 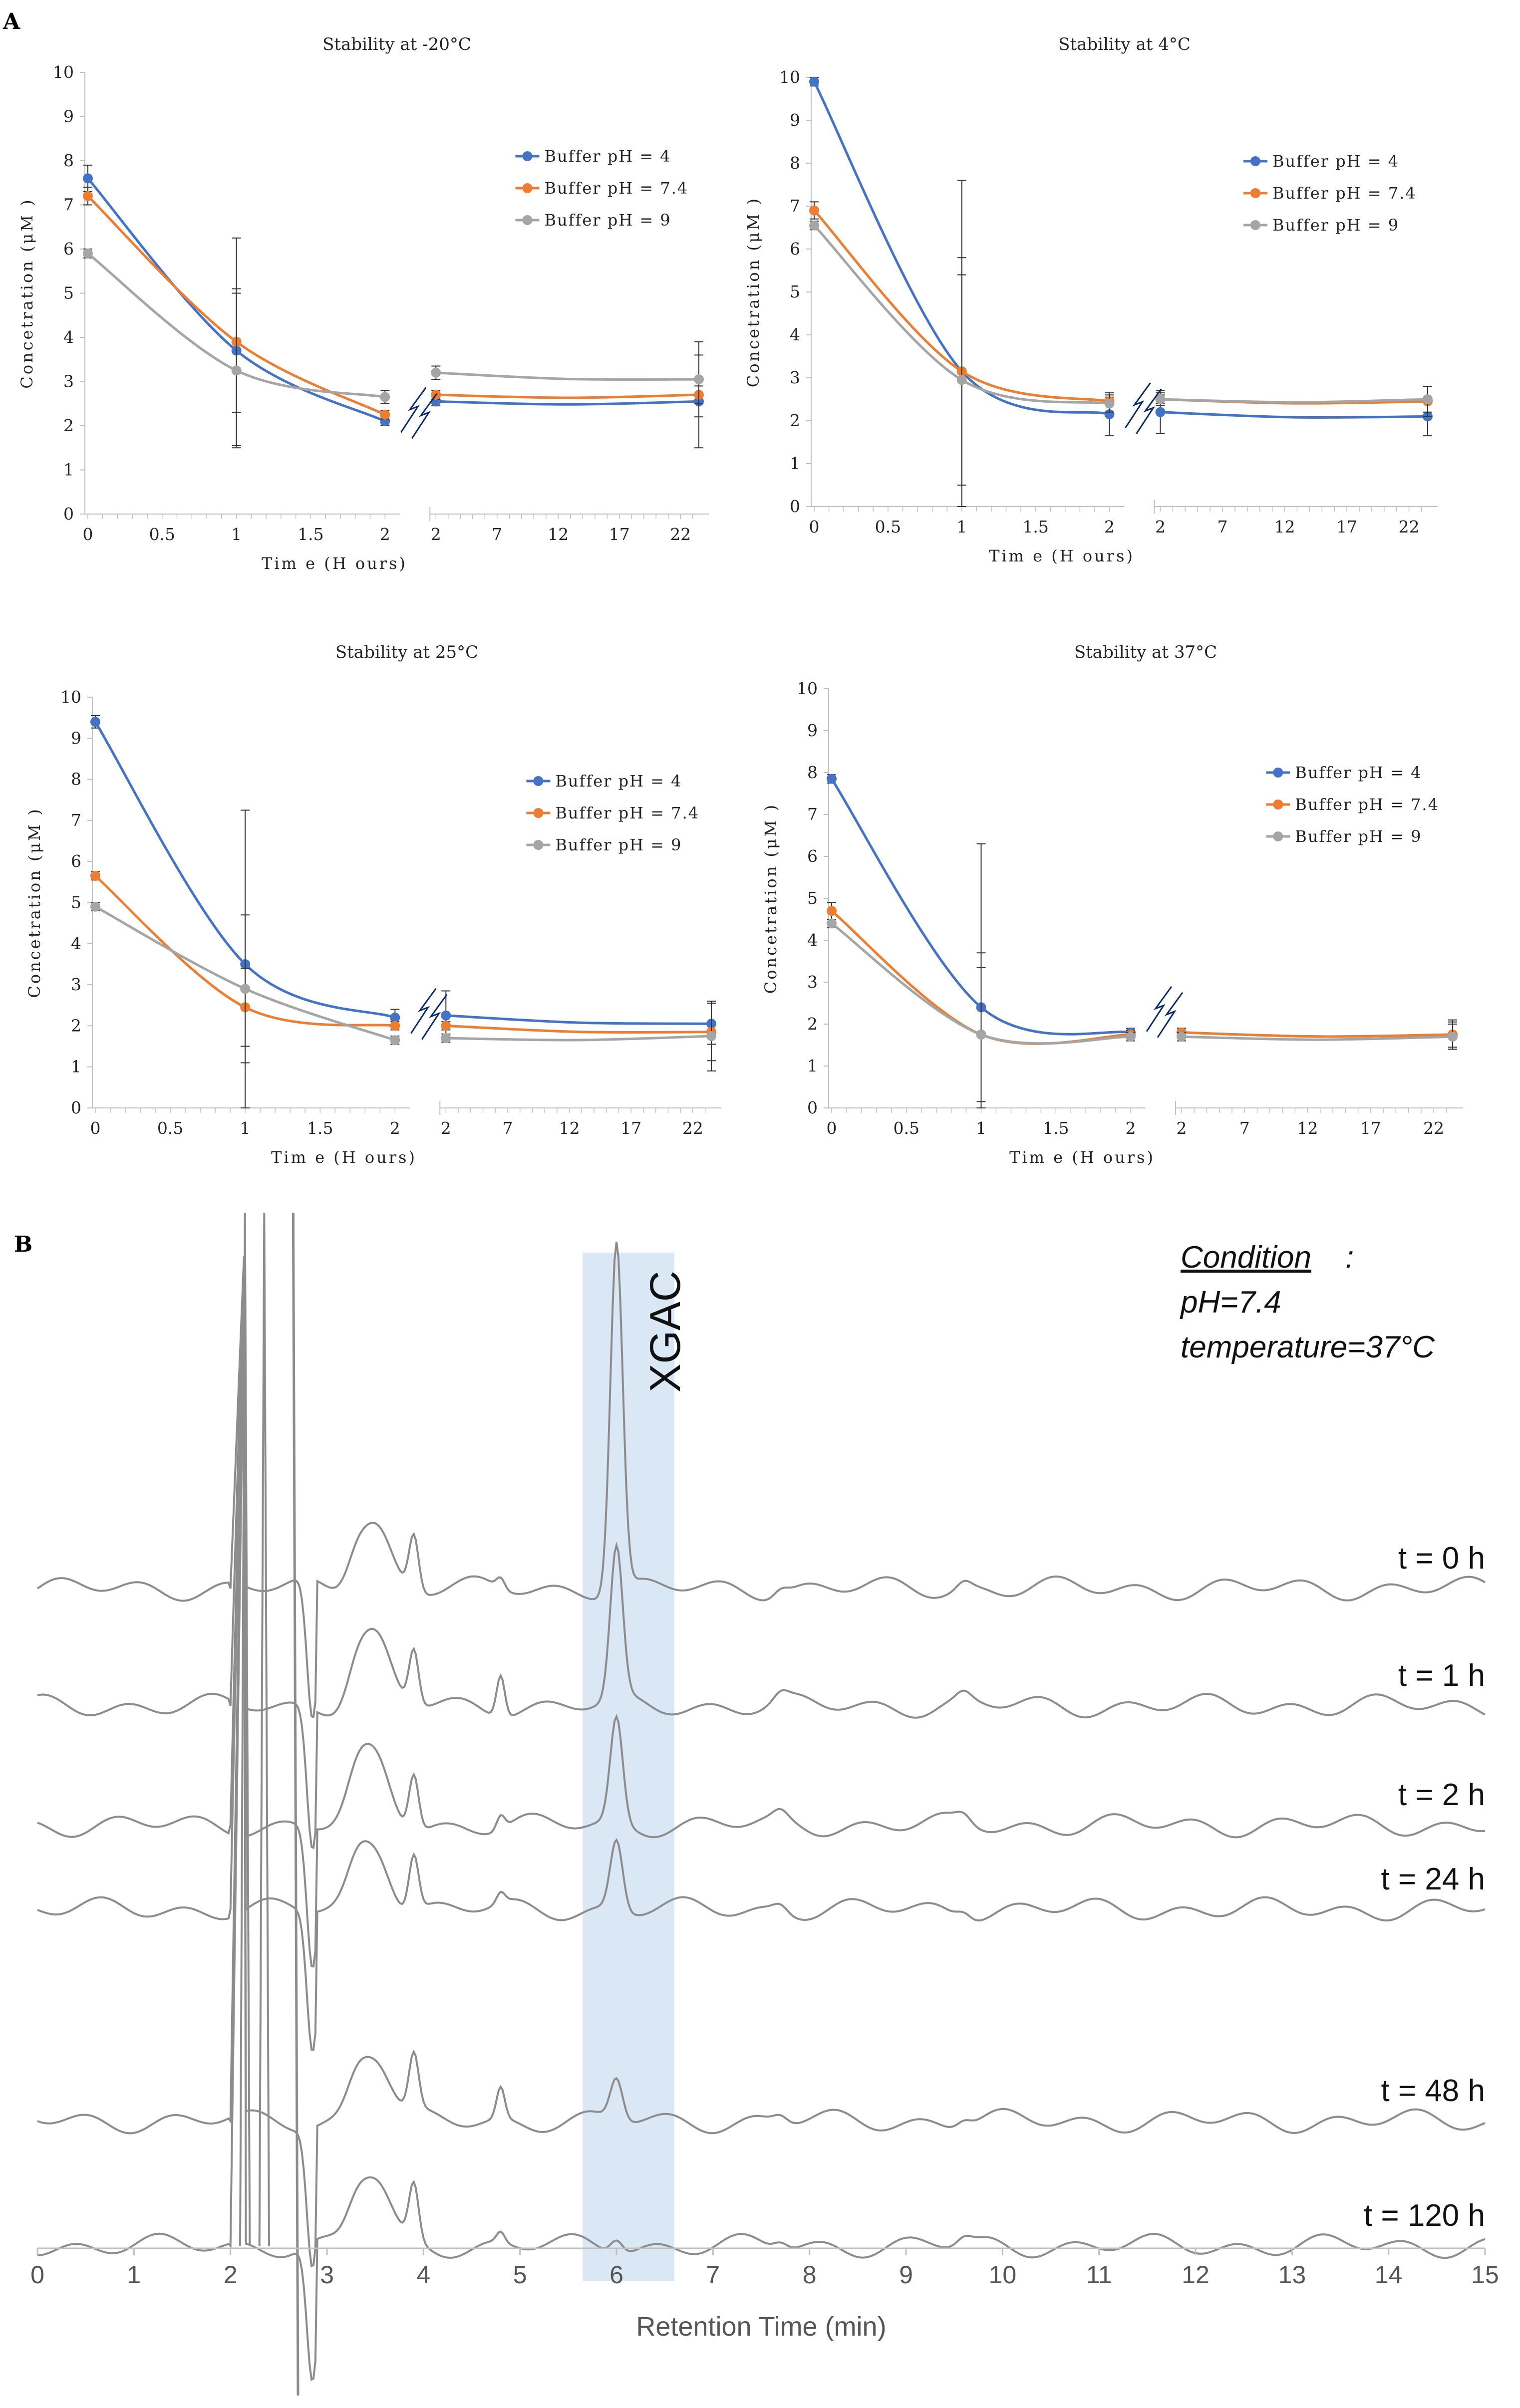 I want to click on y-tick-label: 9, so click(x=76, y=738).